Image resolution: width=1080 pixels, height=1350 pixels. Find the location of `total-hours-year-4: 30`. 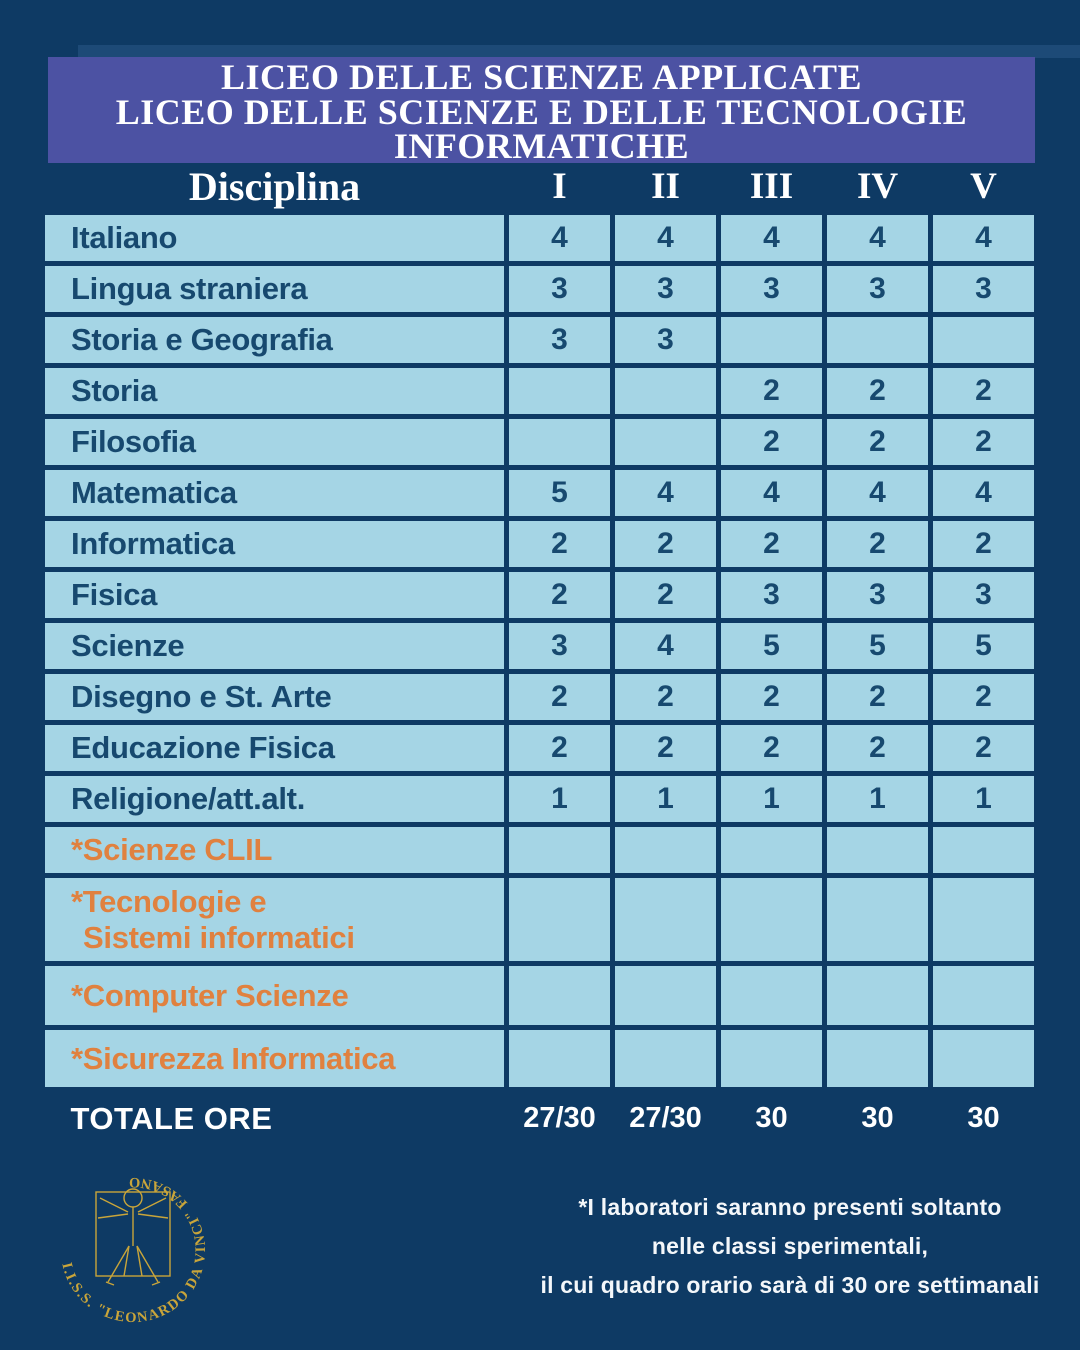

total-hours-year-4: 30 is located at coordinates (877, 1118).